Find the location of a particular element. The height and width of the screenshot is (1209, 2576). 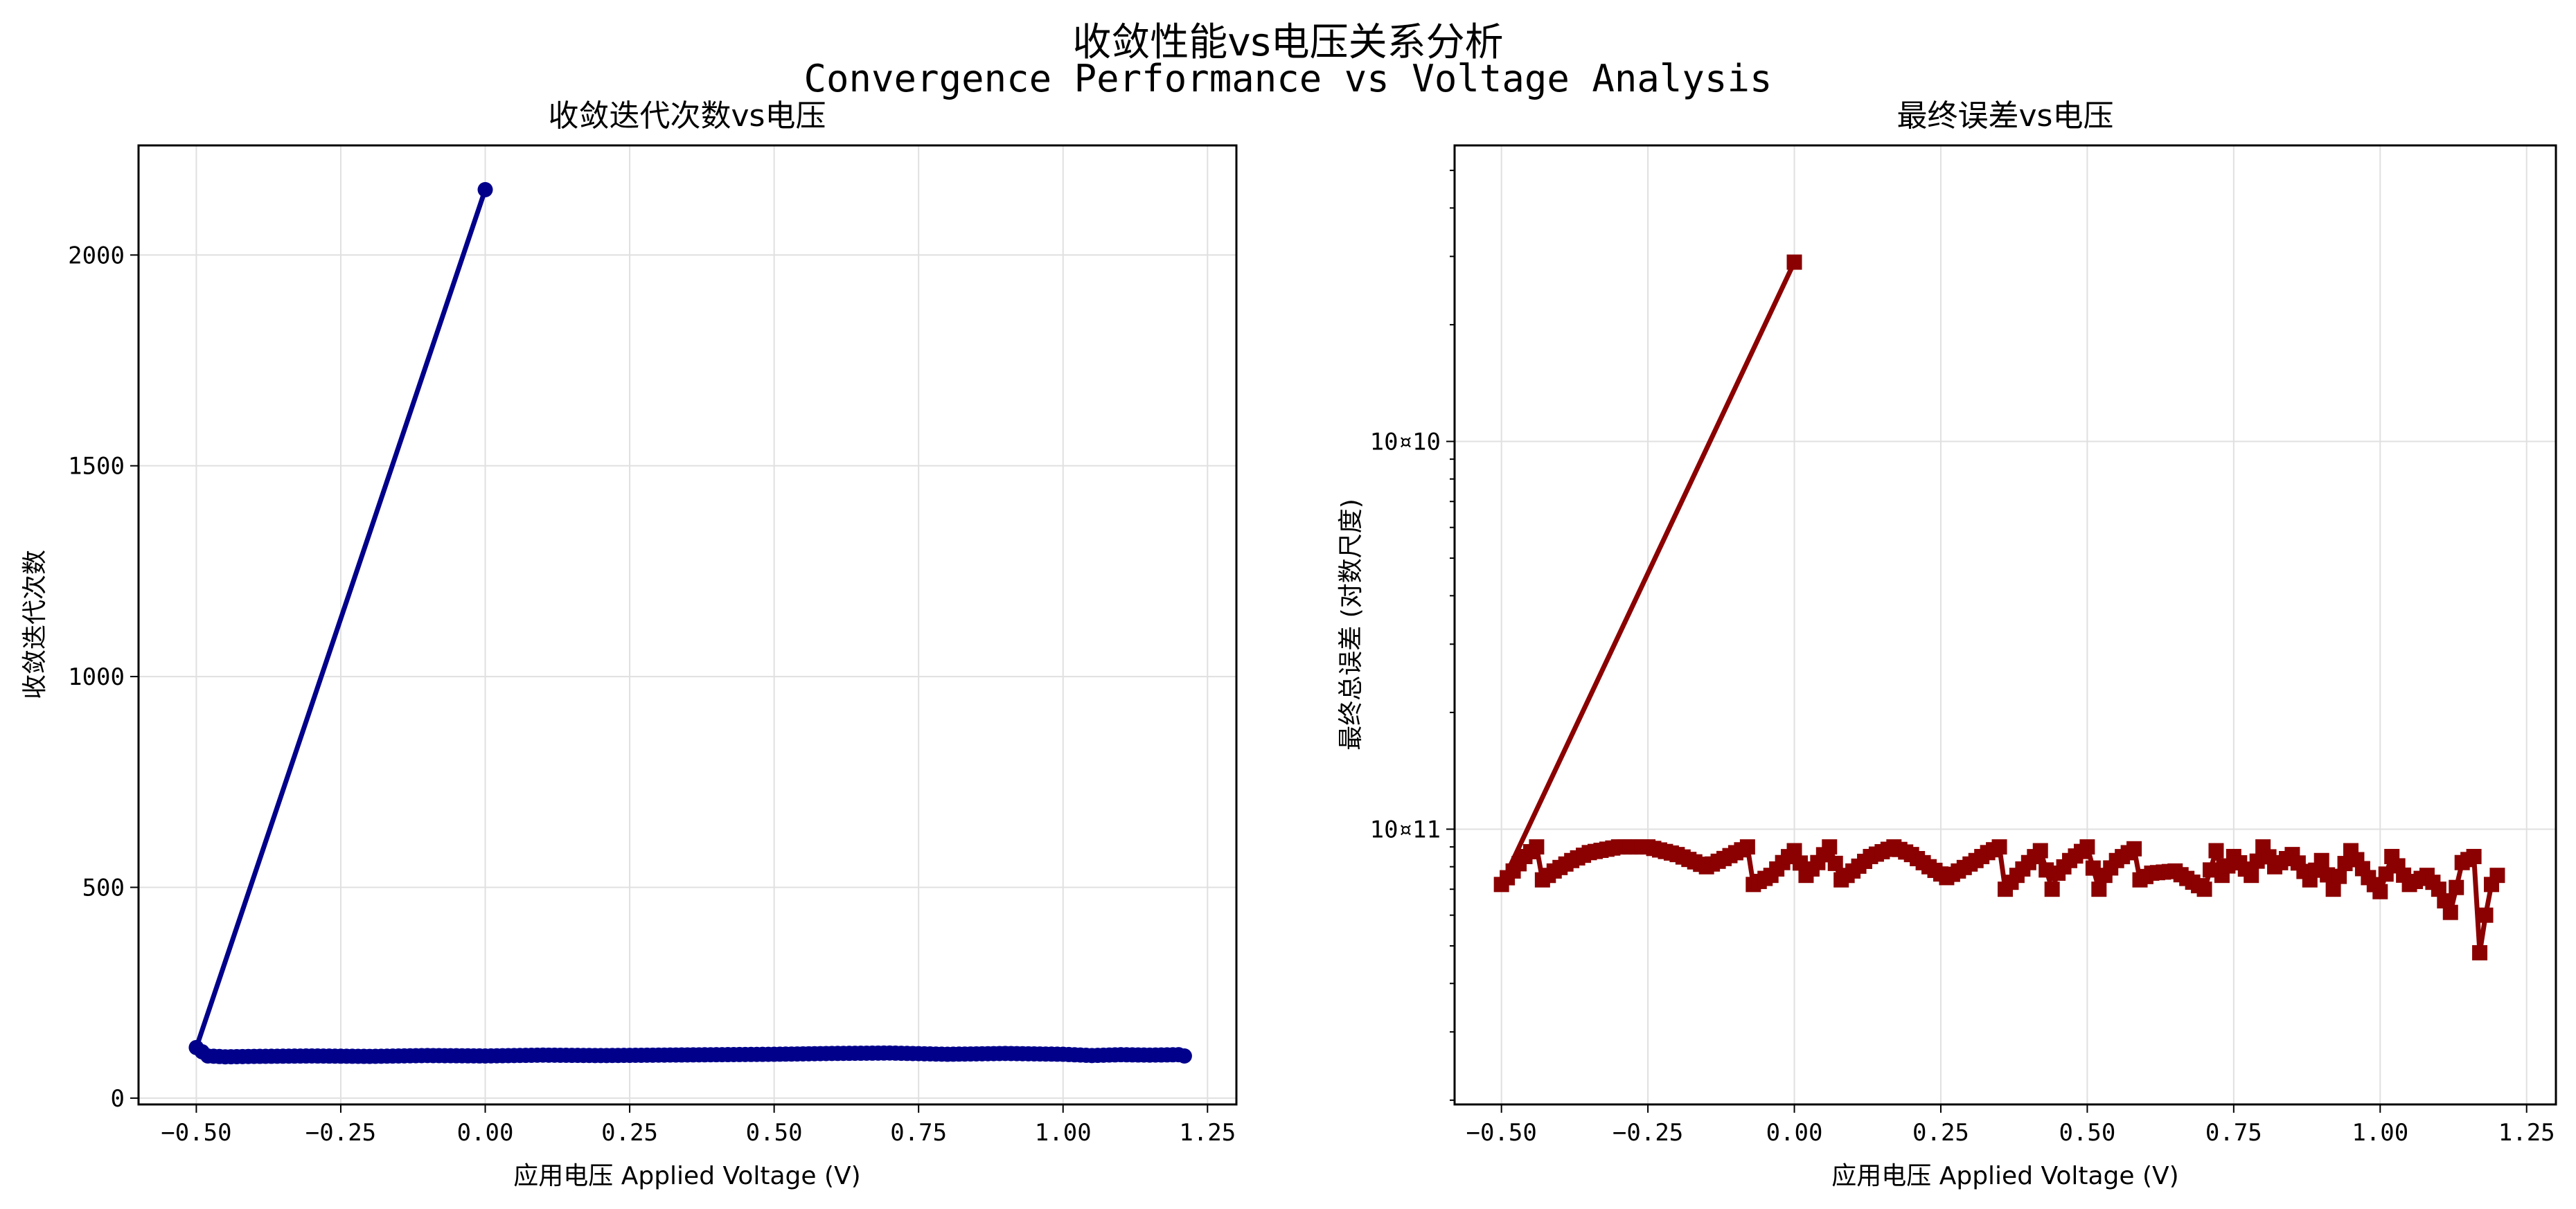

right-x-tick-label: 0.25 is located at coordinates (1940, 1133).